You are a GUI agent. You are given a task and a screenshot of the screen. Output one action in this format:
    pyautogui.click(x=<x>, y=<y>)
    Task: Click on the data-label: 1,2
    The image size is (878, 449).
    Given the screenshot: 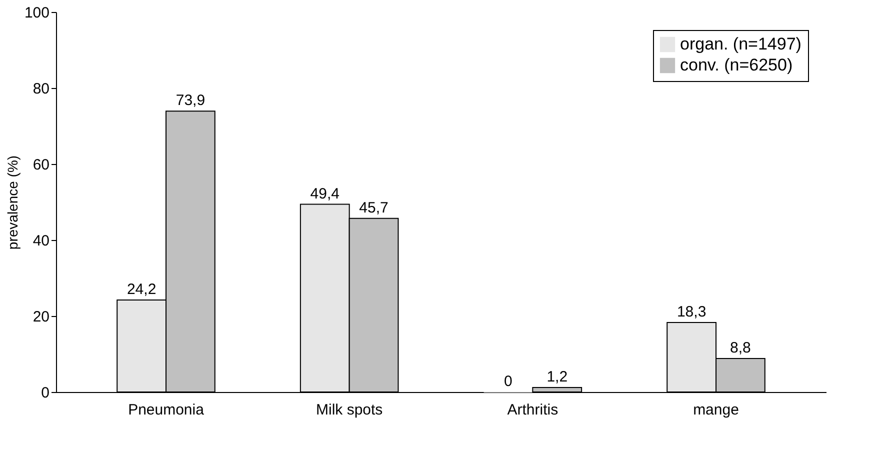 What is the action you would take?
    pyautogui.click(x=557, y=377)
    